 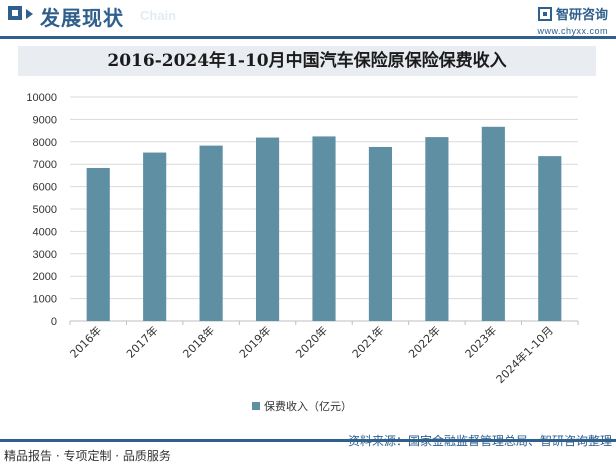 What do you see at coordinates (424, 341) in the screenshot?
I see `x-tick-label: 2022年` at bounding box center [424, 341].